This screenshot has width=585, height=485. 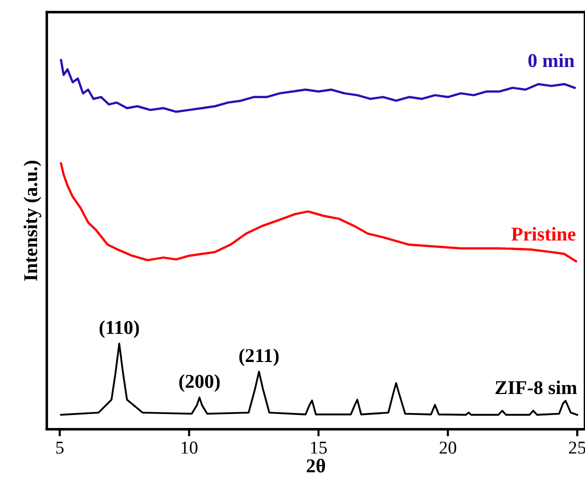 I want to click on series-label: ZIF-8 sim, so click(x=536, y=387).